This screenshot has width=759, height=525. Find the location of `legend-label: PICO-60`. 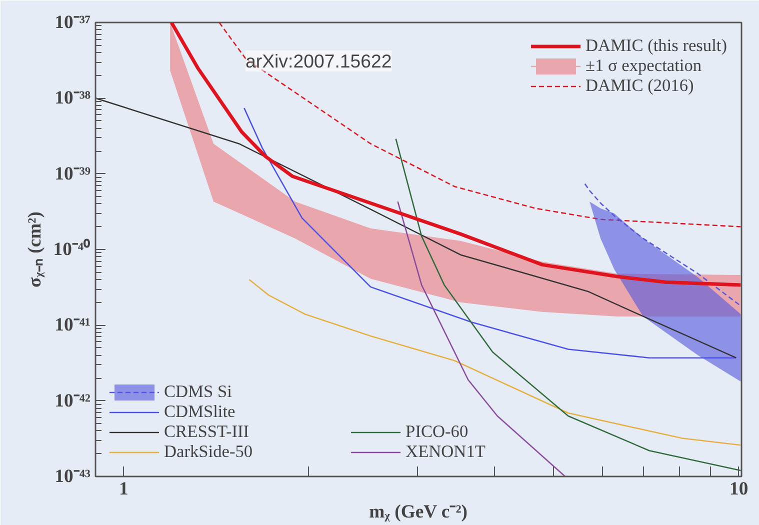

legend-label: PICO-60 is located at coordinates (437, 432).